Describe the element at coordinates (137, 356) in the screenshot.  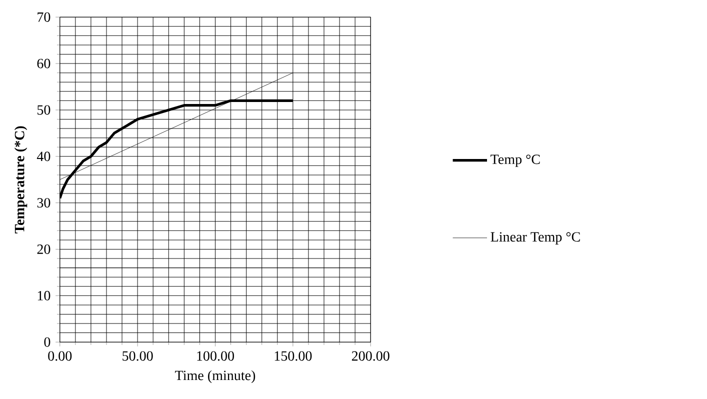
I see `x-tick-label: 50.00` at that location.